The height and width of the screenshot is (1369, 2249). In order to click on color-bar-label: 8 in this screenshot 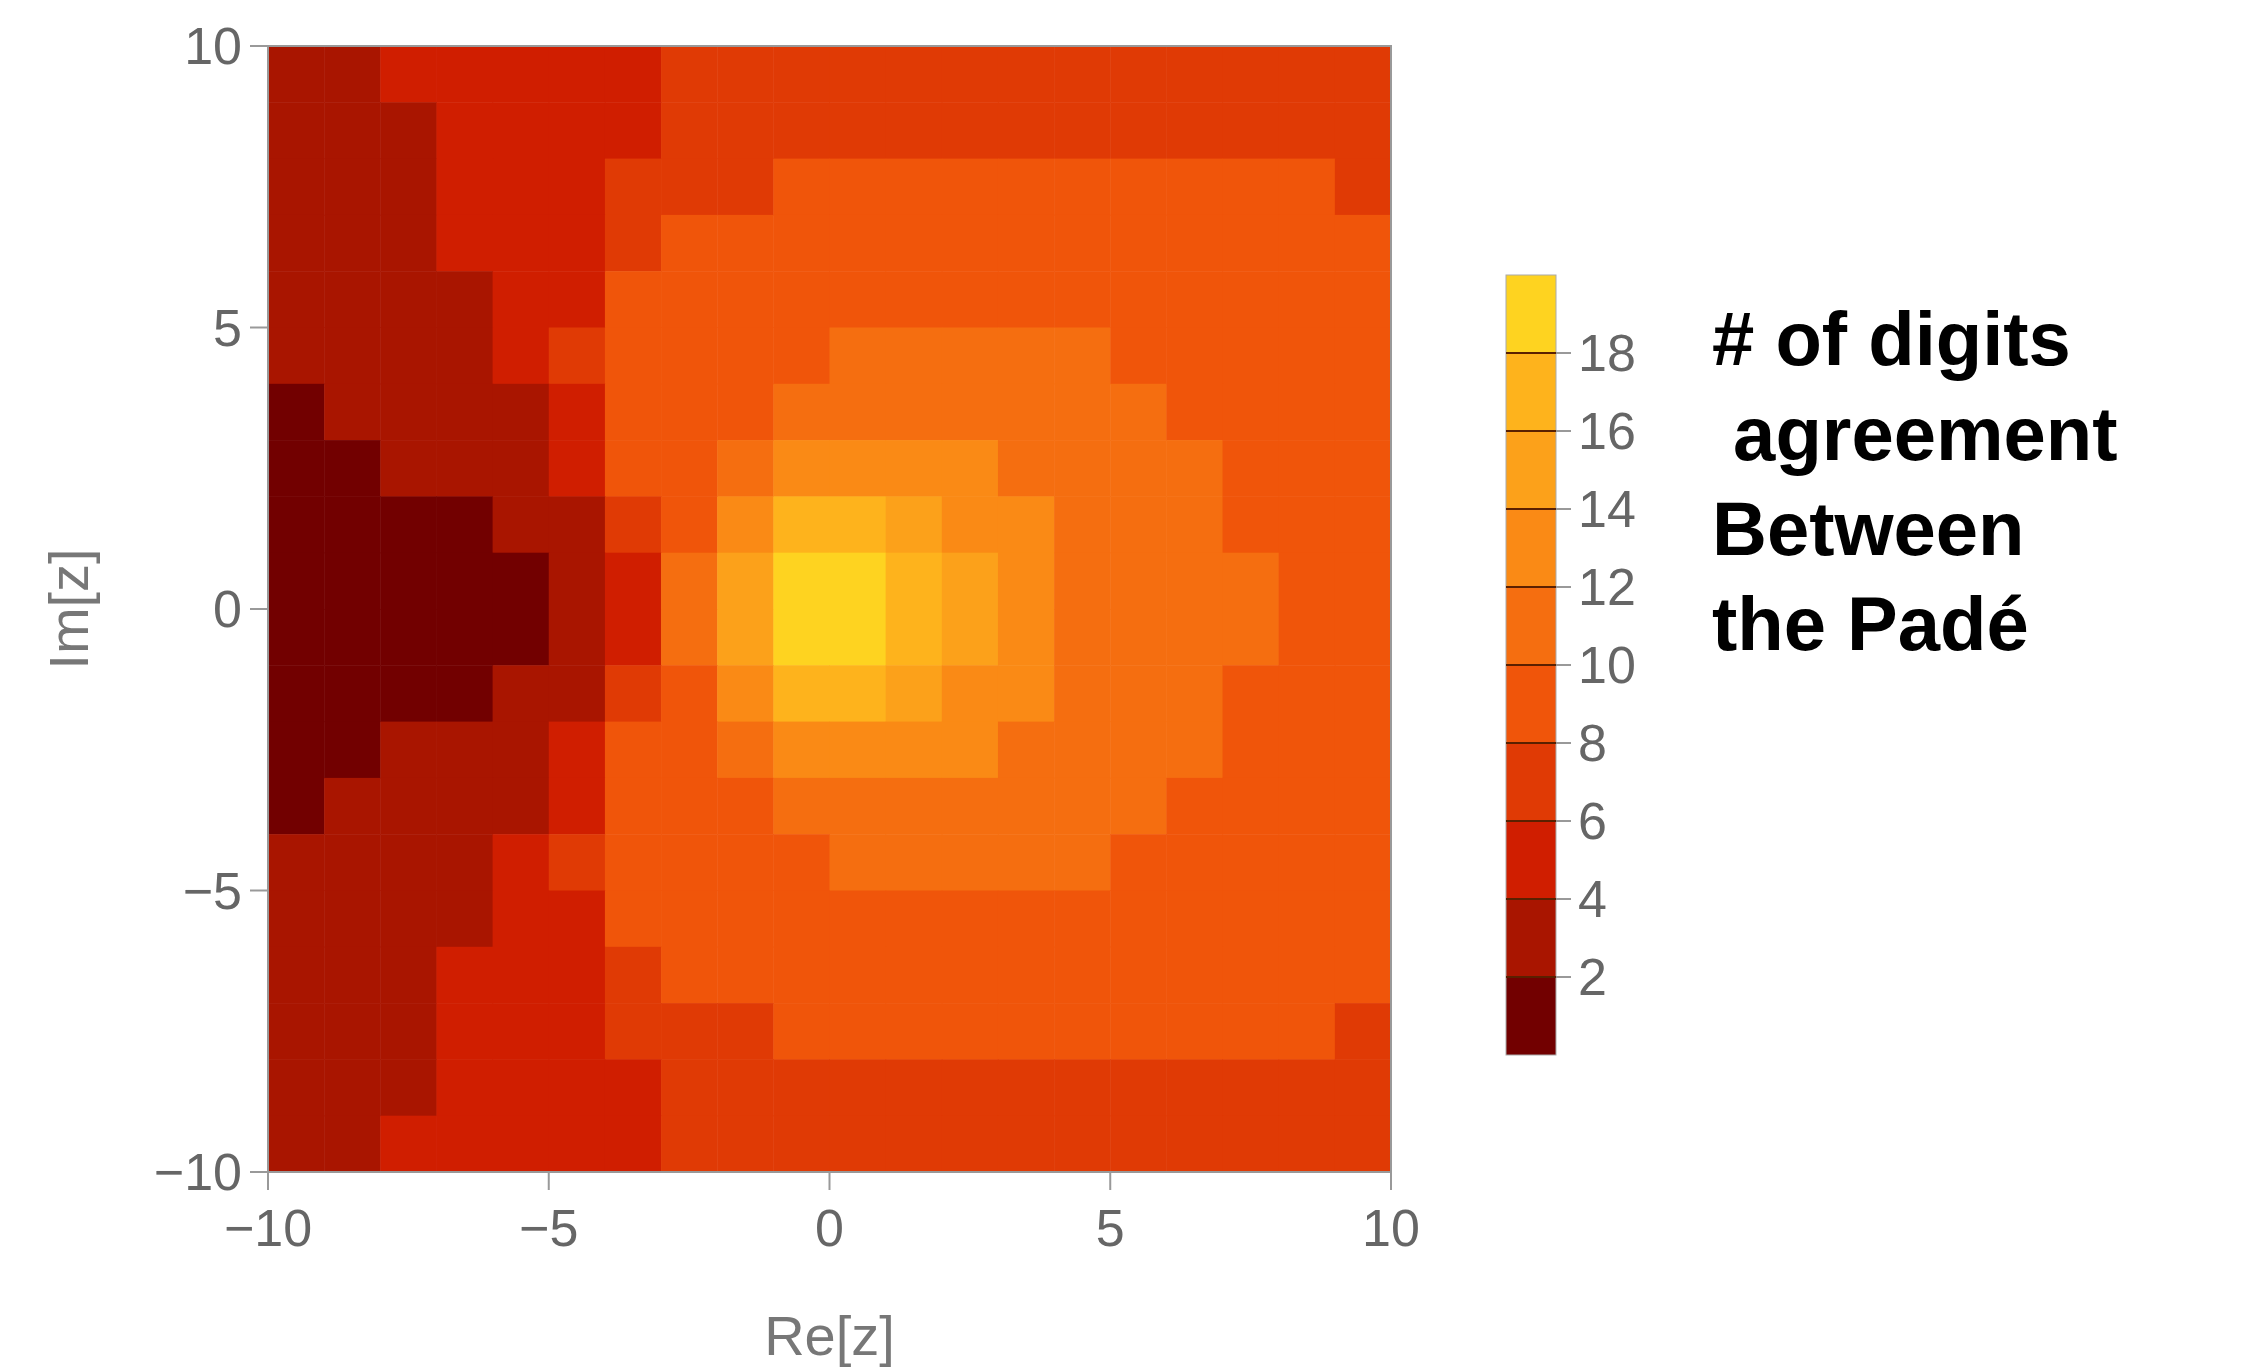, I will do `click(1592, 743)`.